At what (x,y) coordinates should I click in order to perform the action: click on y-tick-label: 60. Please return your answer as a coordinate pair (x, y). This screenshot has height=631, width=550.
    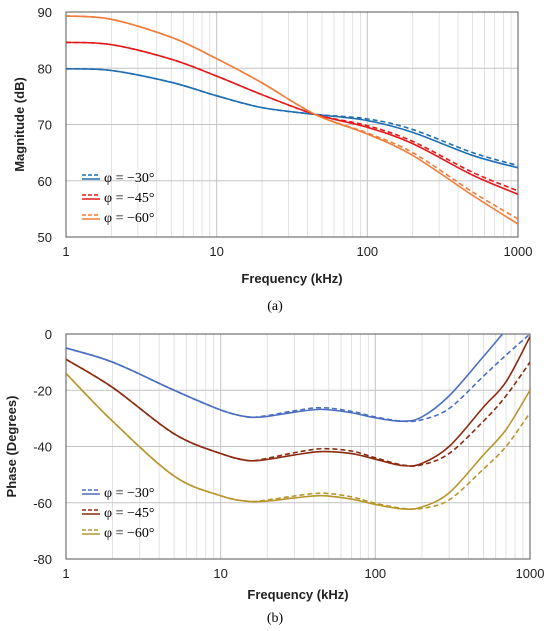
    Looking at the image, I should click on (45, 181).